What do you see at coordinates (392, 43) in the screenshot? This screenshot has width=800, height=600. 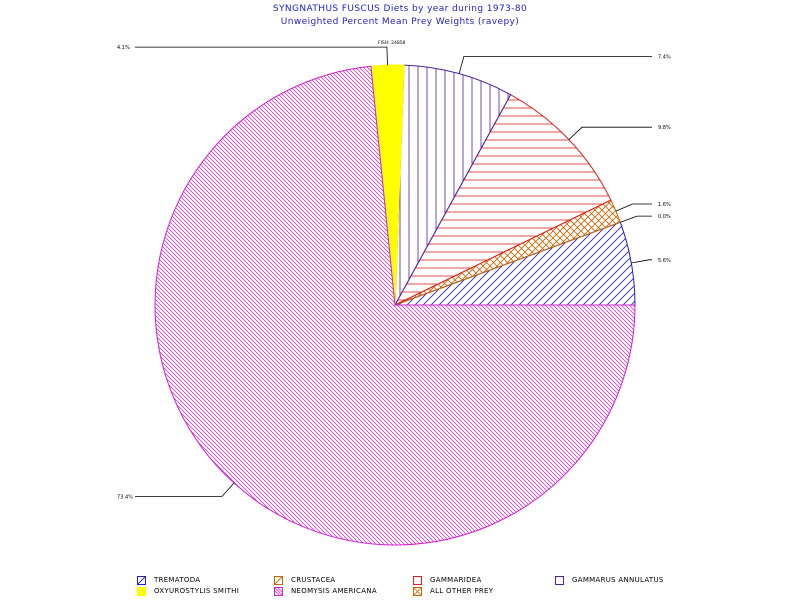 I see `fish-count-label: FISH: 24858` at bounding box center [392, 43].